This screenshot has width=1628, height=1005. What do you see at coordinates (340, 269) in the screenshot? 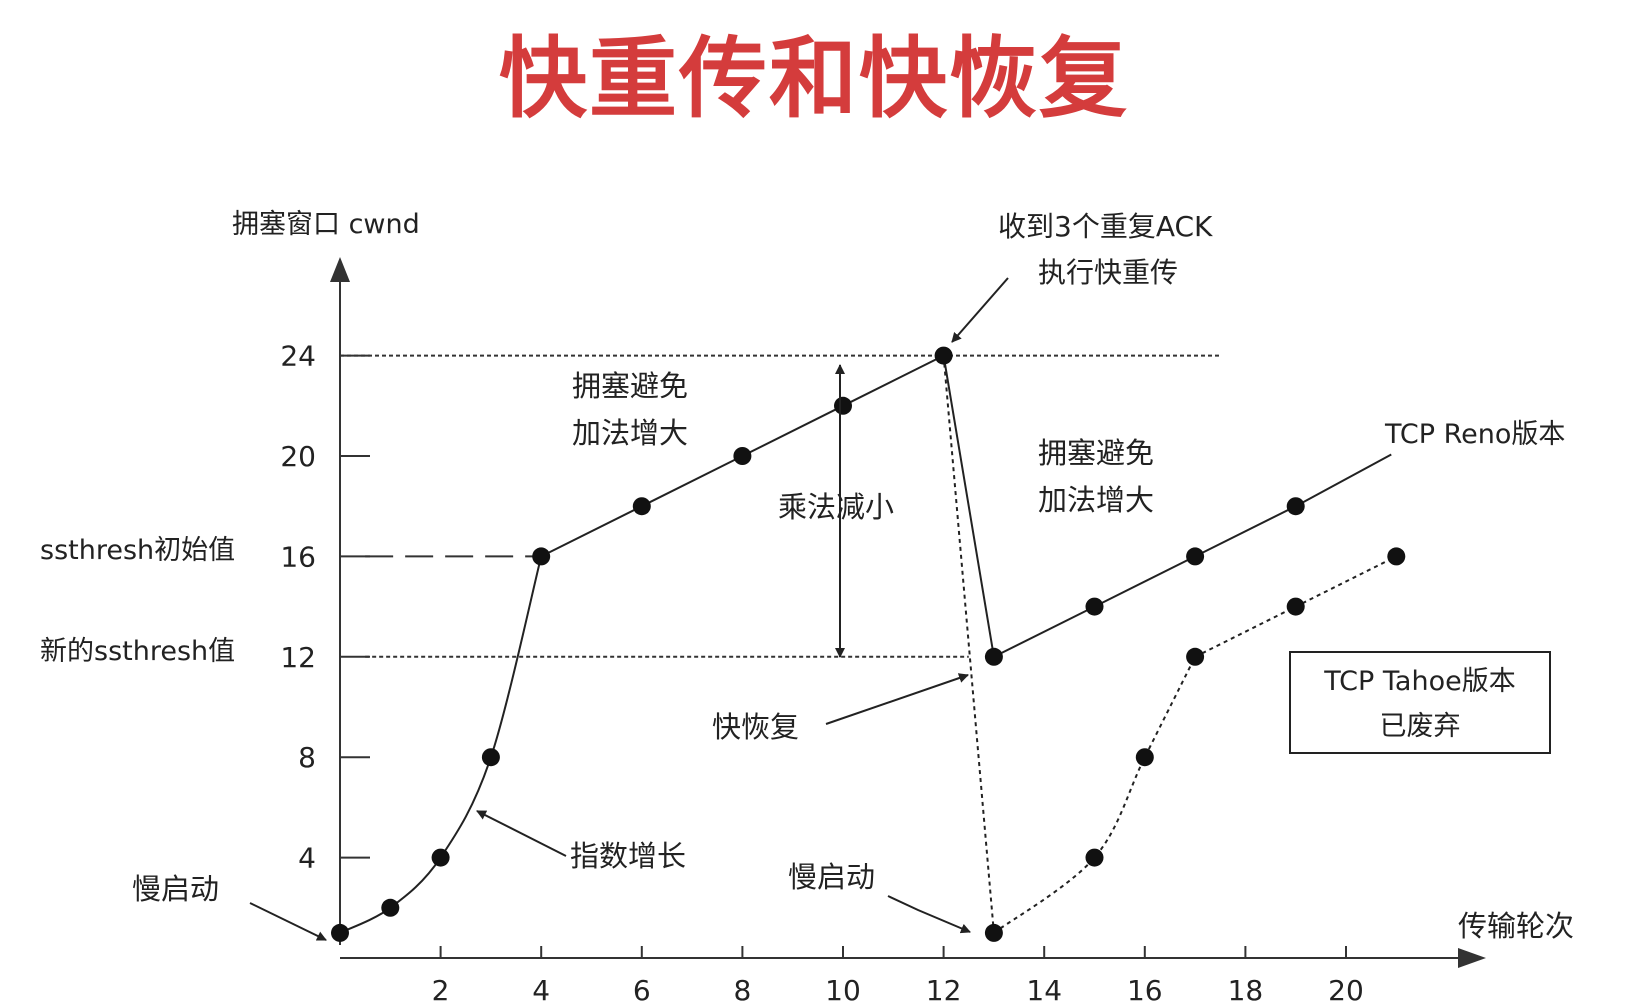
I see `y-axis-arrow` at bounding box center [340, 269].